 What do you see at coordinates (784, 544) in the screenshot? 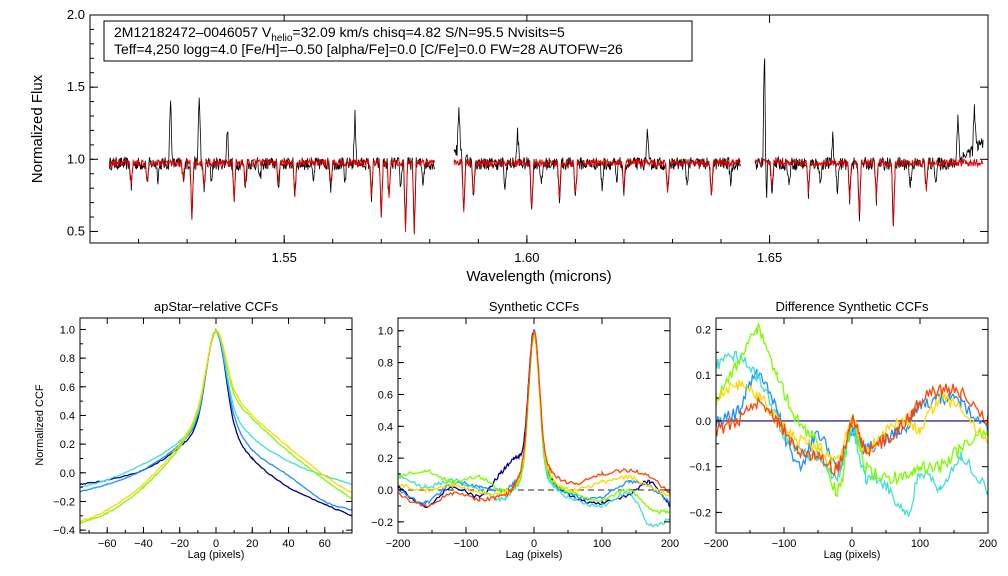
I see `difference-ccf-x-tick-label: −100` at bounding box center [784, 544].